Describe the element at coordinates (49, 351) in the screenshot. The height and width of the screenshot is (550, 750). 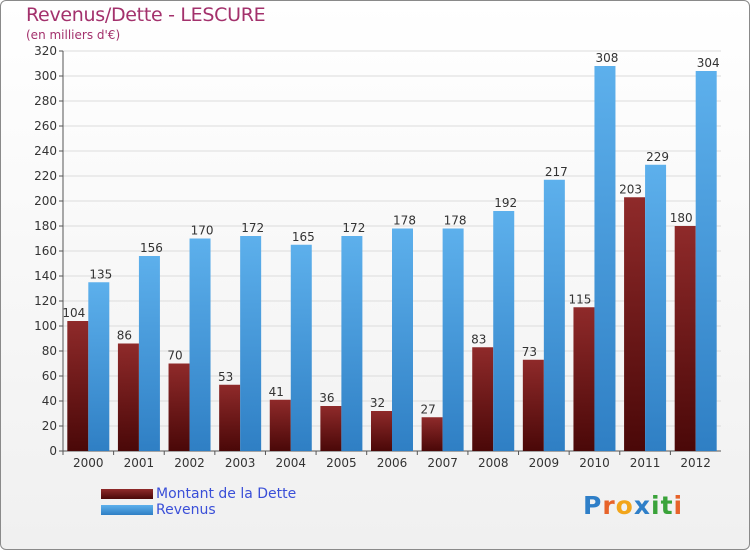
I see `y-tick-label: 80` at that location.